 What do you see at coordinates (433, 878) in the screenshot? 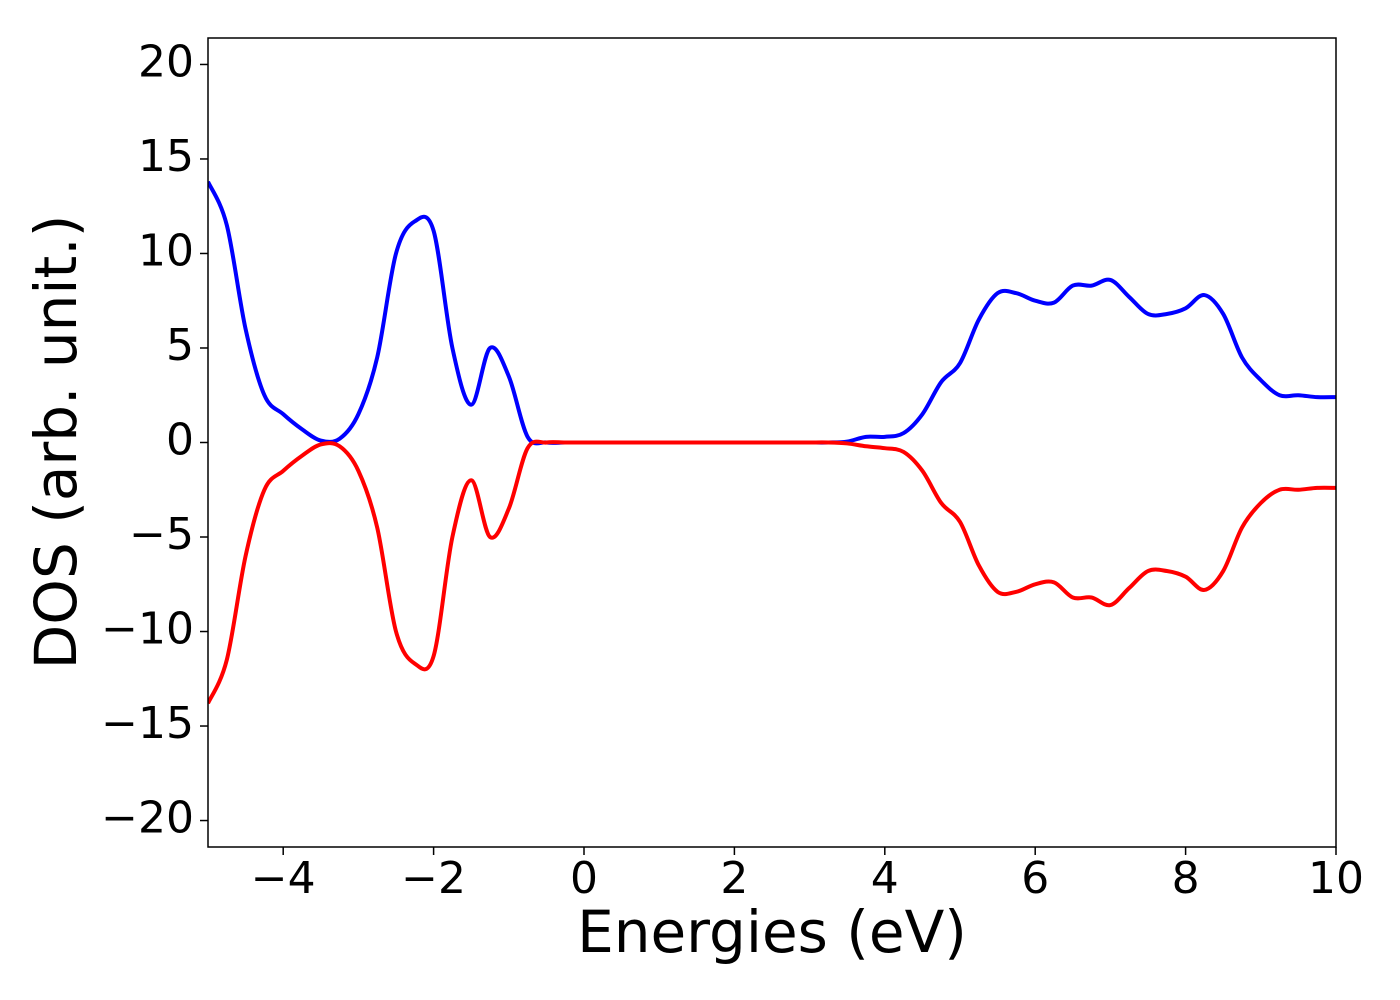
I see `x-tick-label: −2` at bounding box center [433, 878].